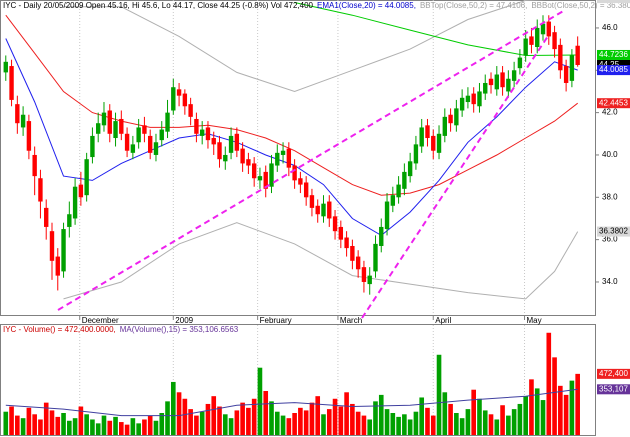 This screenshot has height=437, width=630. I want to click on x-tick-label: May, so click(534, 320).